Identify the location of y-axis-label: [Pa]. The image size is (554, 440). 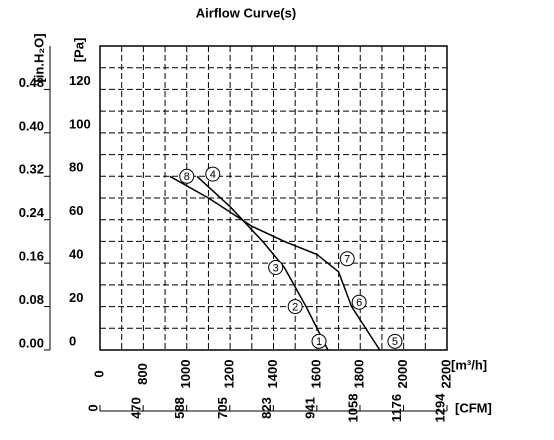
(78, 50).